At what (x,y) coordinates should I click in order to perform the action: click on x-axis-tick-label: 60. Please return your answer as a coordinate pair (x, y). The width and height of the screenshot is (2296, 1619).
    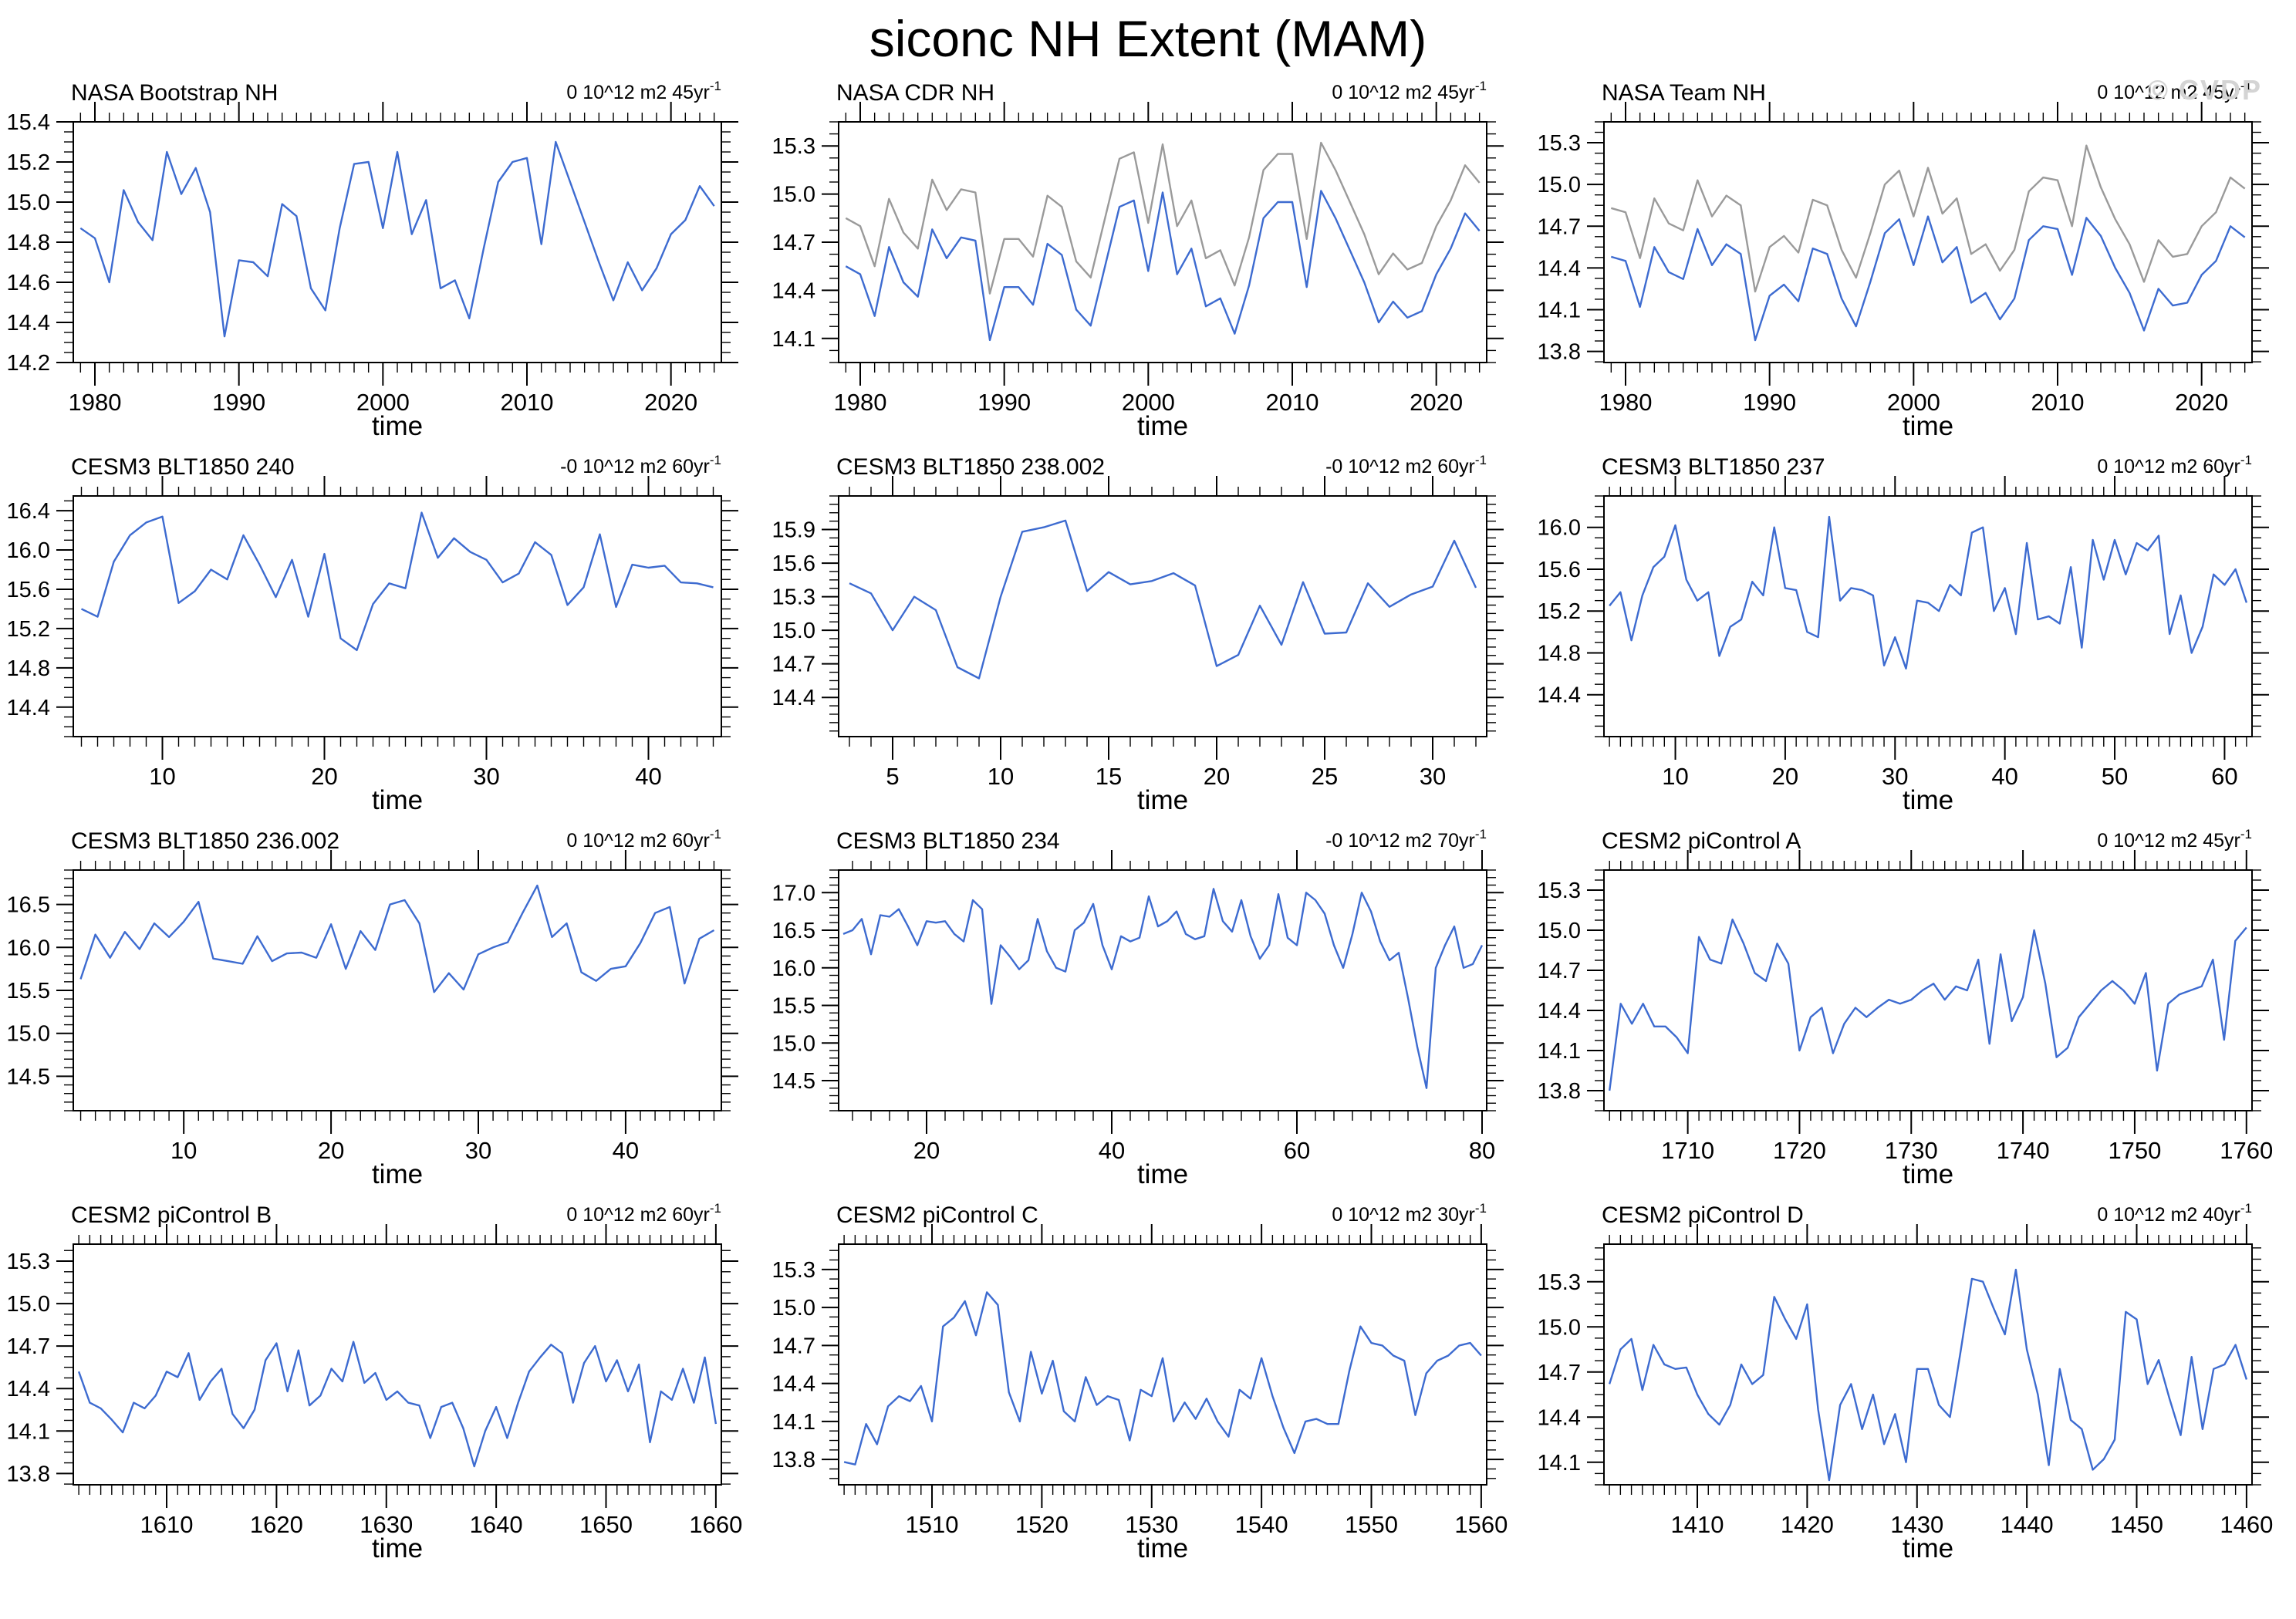
    Looking at the image, I should click on (1297, 1151).